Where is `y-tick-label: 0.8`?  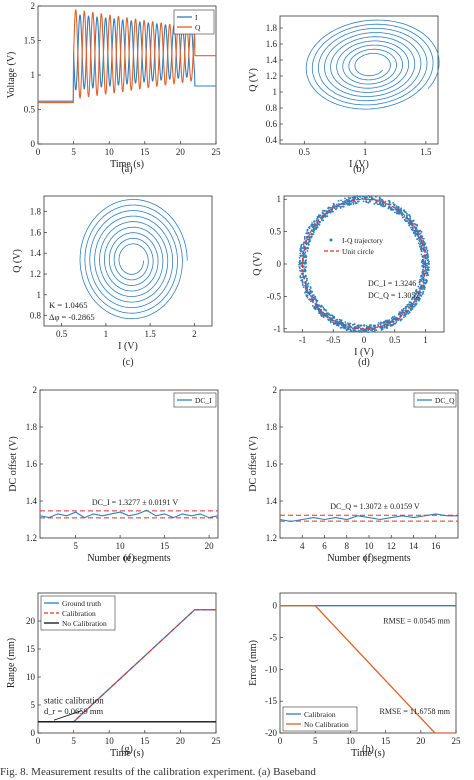 y-tick-label: 0.8 is located at coordinates (36, 316).